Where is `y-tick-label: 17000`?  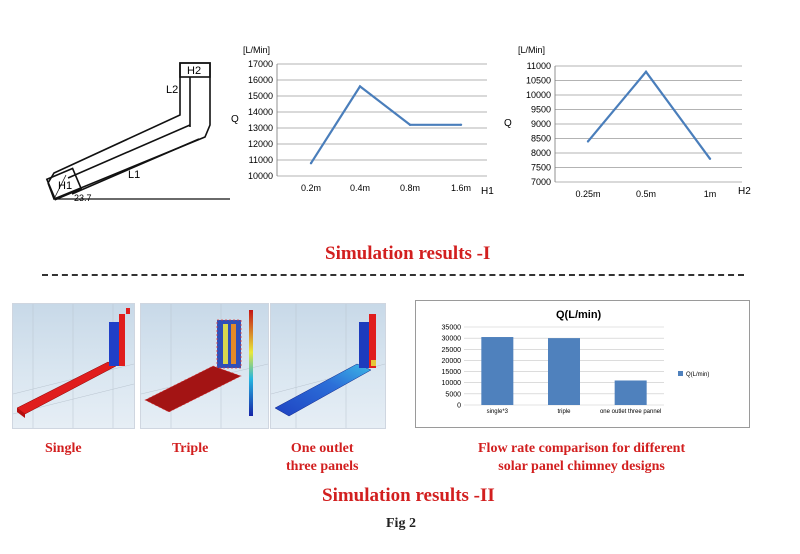
y-tick-label: 17000 is located at coordinates (260, 64).